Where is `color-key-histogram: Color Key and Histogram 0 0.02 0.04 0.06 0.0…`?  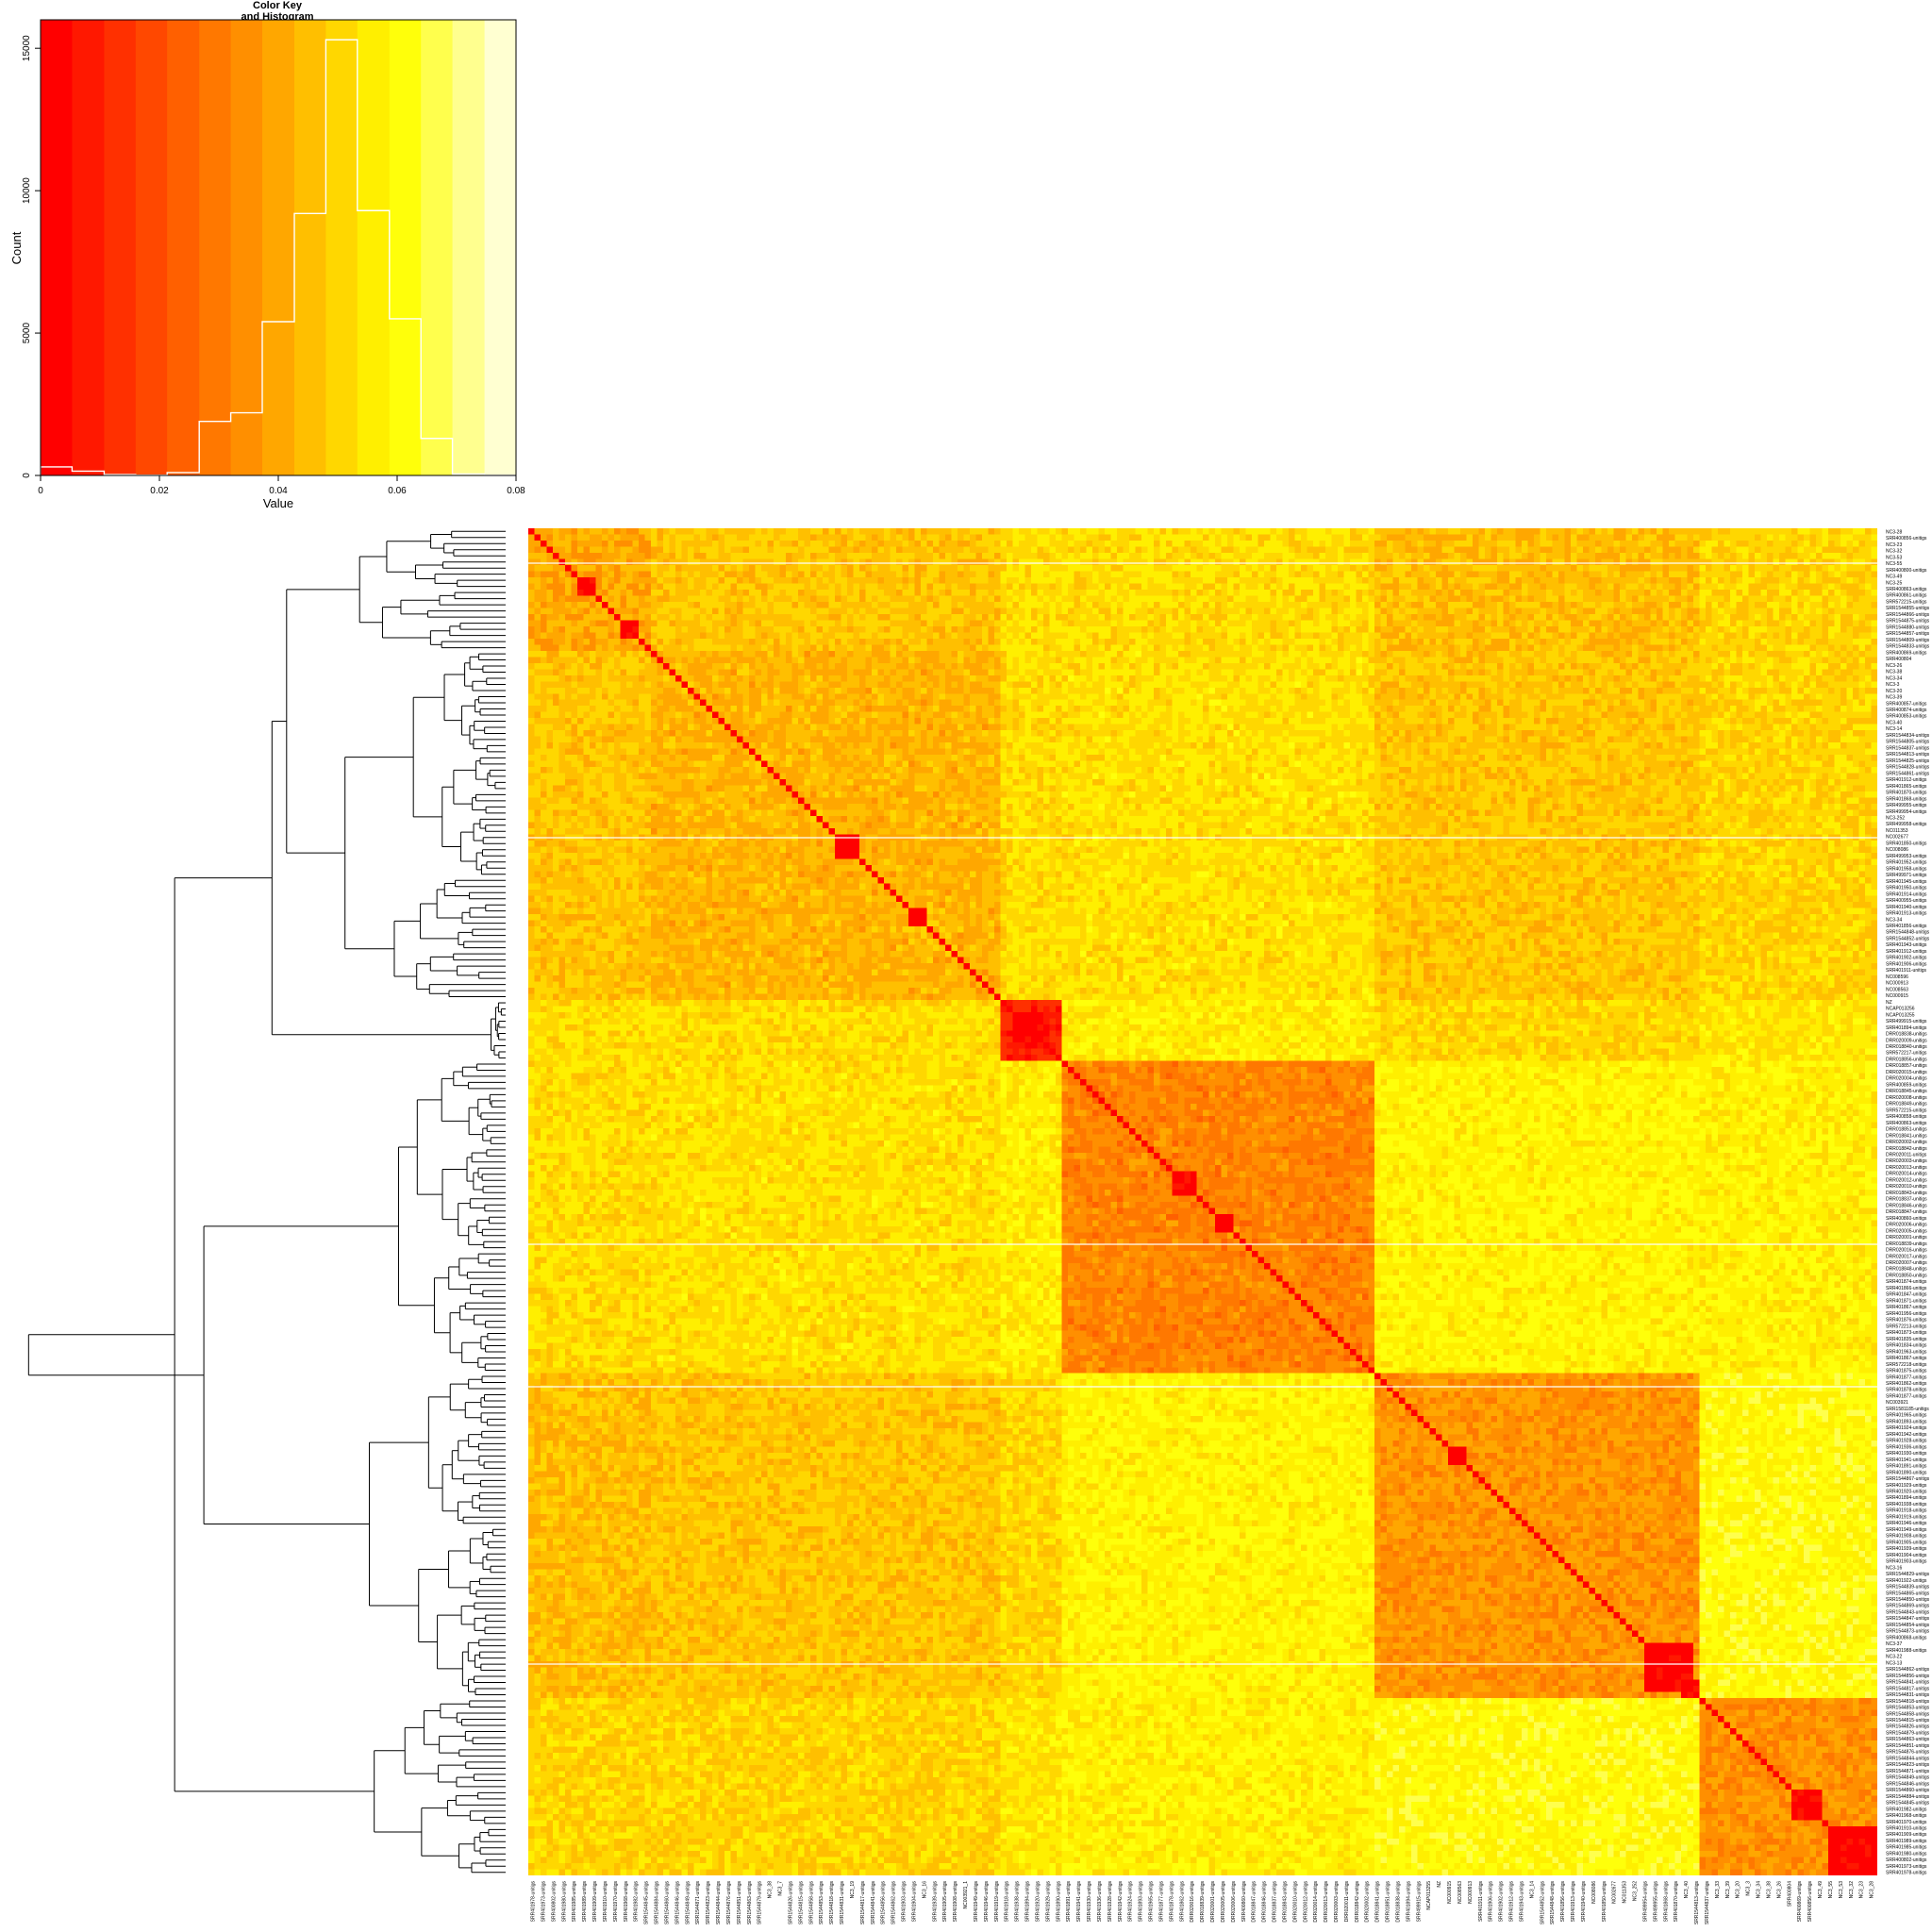
color-key-histogram: Color Key and Histogram 0 0.02 0.04 0.06 0.0… is located at coordinates (267, 255).